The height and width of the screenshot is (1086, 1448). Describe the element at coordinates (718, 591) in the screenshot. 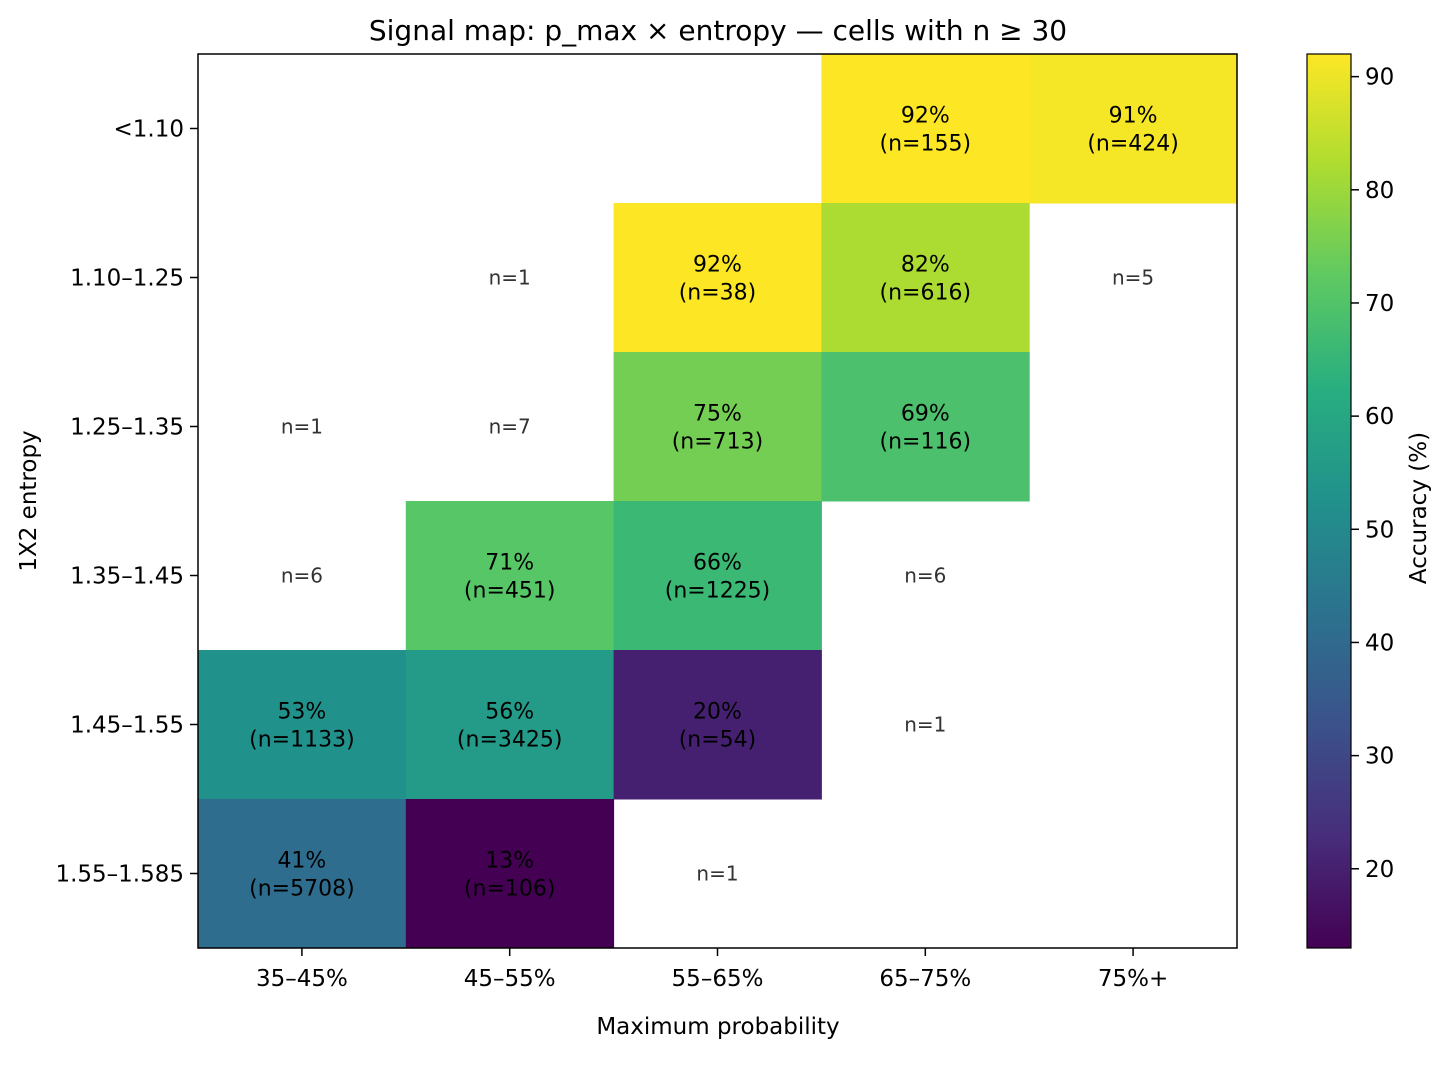

I see `cell-count-label: (n=1225)` at that location.